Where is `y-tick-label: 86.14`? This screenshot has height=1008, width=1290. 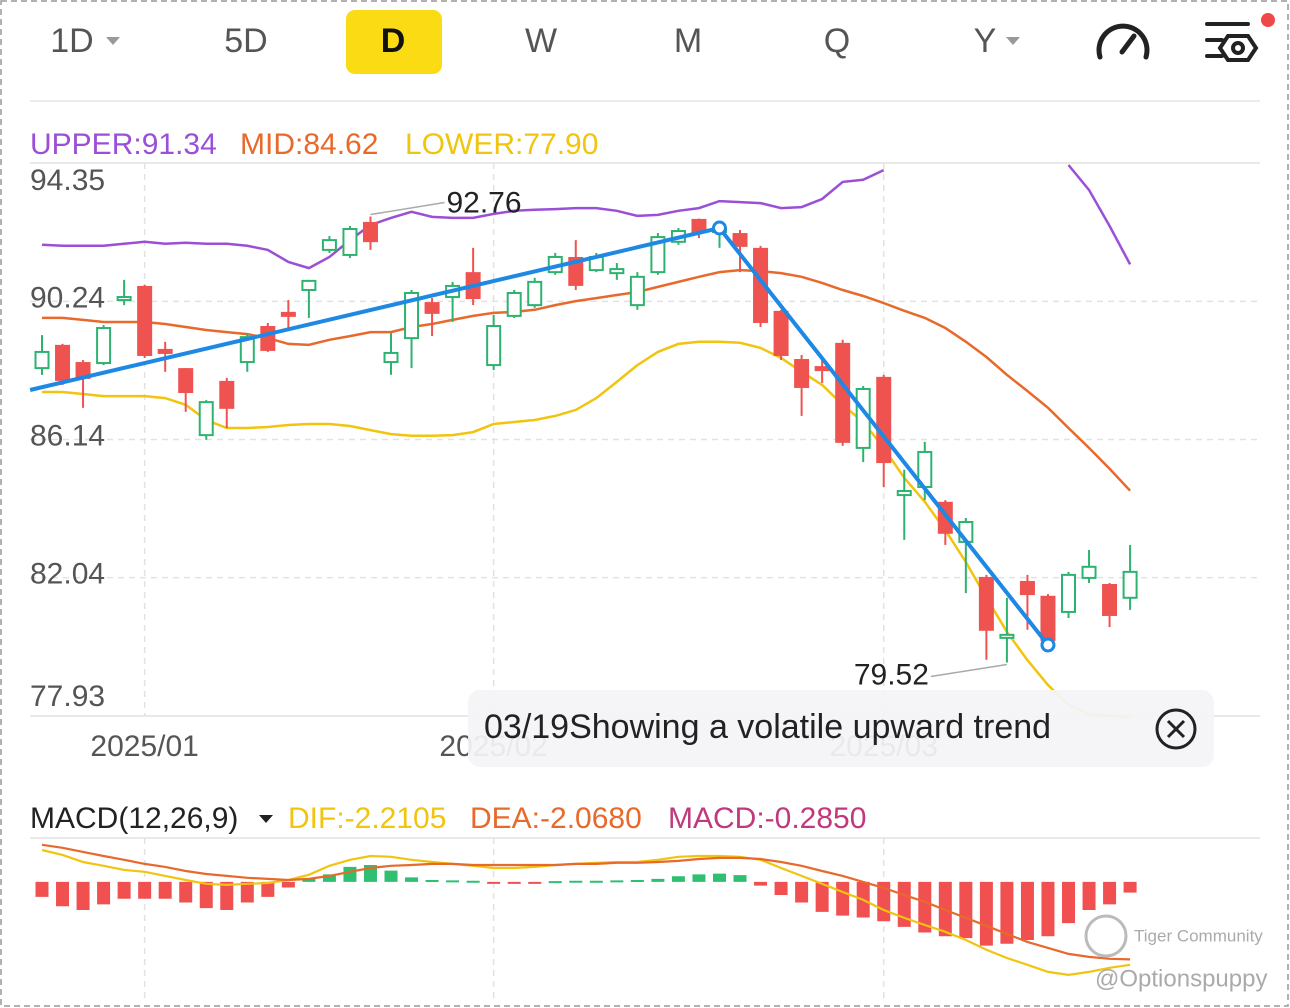 y-tick-label: 86.14 is located at coordinates (67, 435).